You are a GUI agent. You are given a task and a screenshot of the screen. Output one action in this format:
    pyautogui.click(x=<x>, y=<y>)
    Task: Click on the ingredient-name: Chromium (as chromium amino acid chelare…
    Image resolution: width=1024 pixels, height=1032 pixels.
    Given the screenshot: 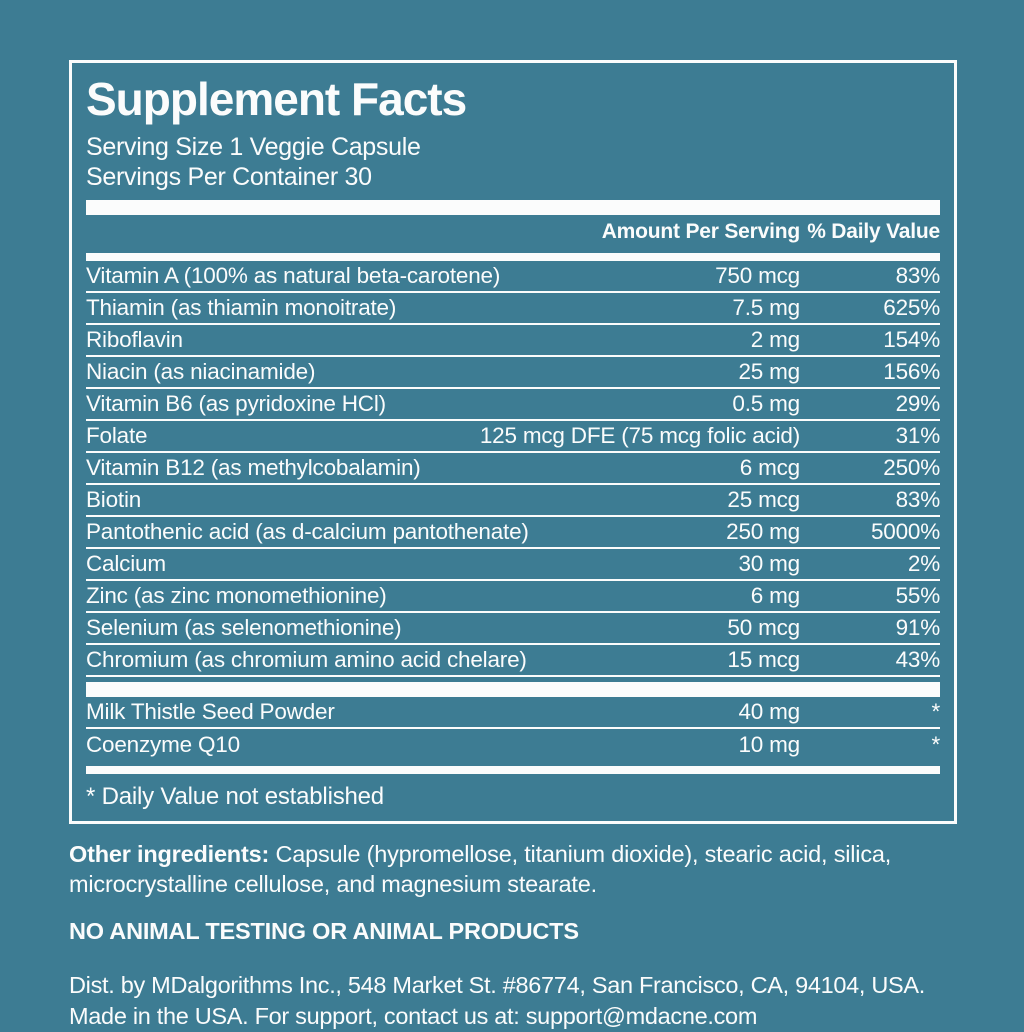 What is the action you would take?
    pyautogui.click(x=306, y=660)
    